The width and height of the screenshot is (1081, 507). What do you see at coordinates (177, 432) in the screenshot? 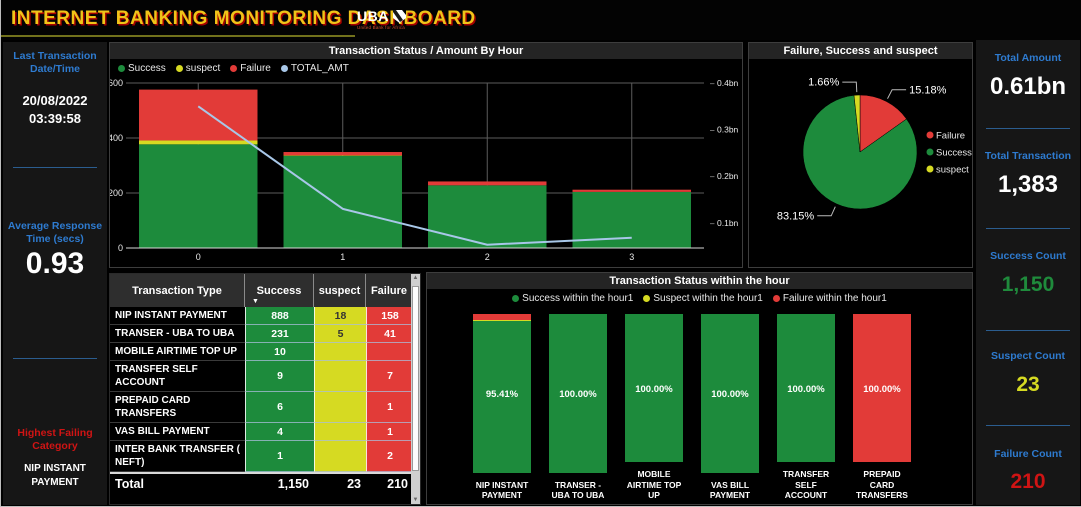
I see `table-cell-type: VAS BILL PAYMENT` at bounding box center [177, 432].